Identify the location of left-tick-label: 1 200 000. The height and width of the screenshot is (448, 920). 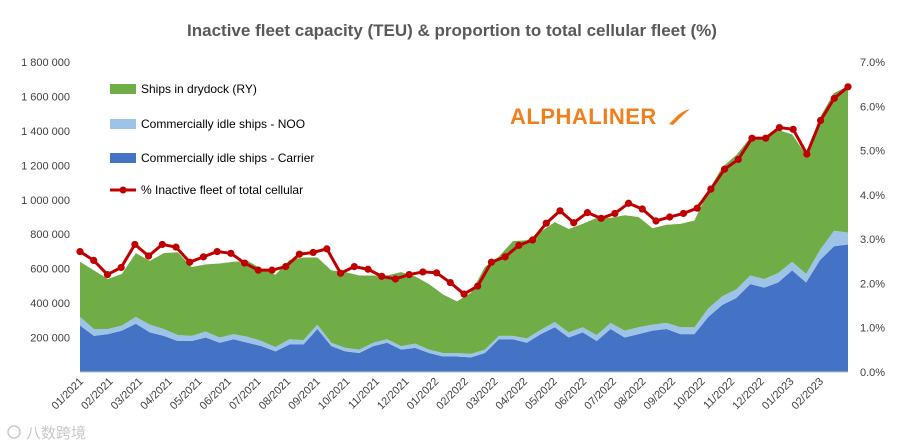
(45, 166).